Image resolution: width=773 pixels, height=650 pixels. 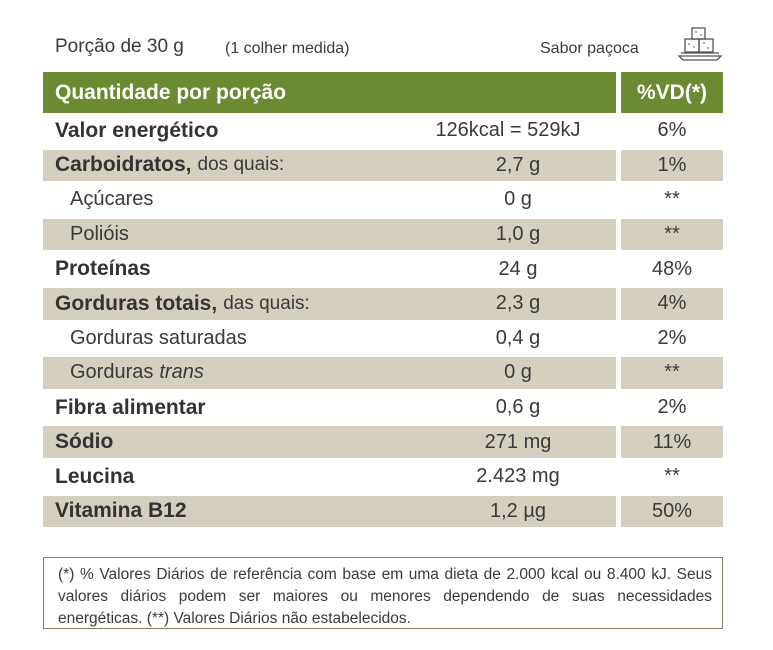 I want to click on nutrient-suffix: das quais:, so click(x=266, y=303).